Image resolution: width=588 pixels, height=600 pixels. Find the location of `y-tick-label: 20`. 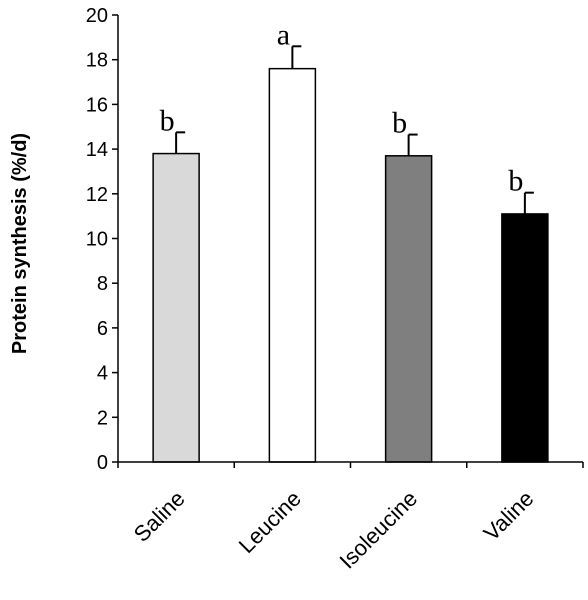

y-tick-label: 20 is located at coordinates (97, 16).